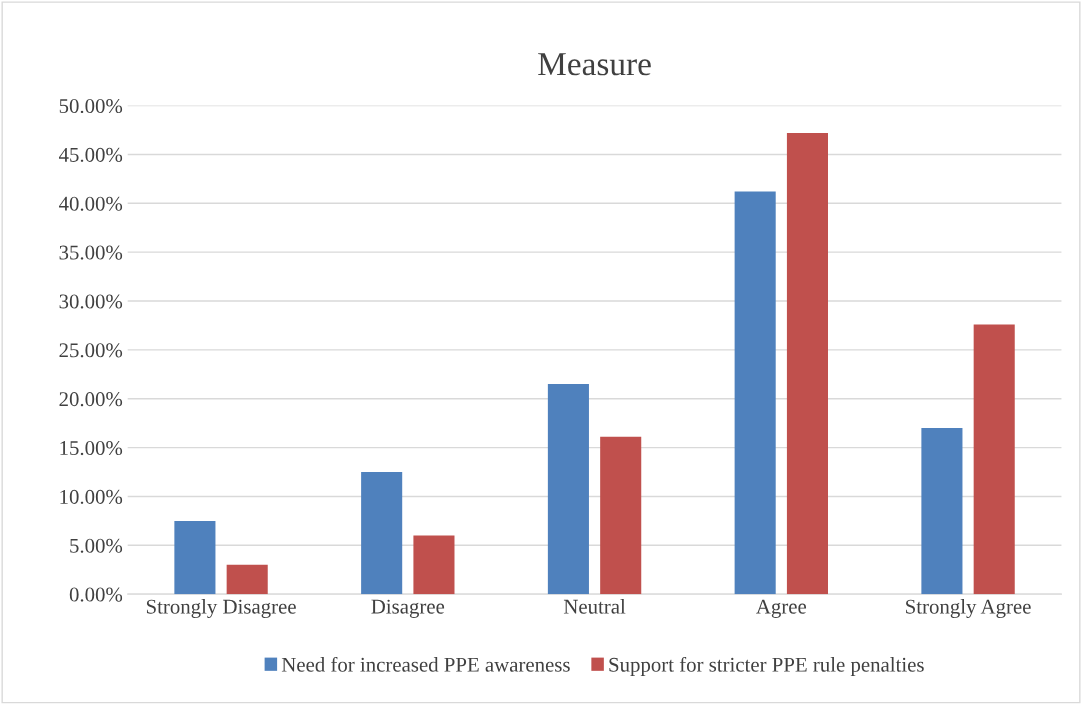 This screenshot has height=704, width=1082. Describe the element at coordinates (91, 496) in the screenshot. I see `y-tick-label: 10.00%` at that location.